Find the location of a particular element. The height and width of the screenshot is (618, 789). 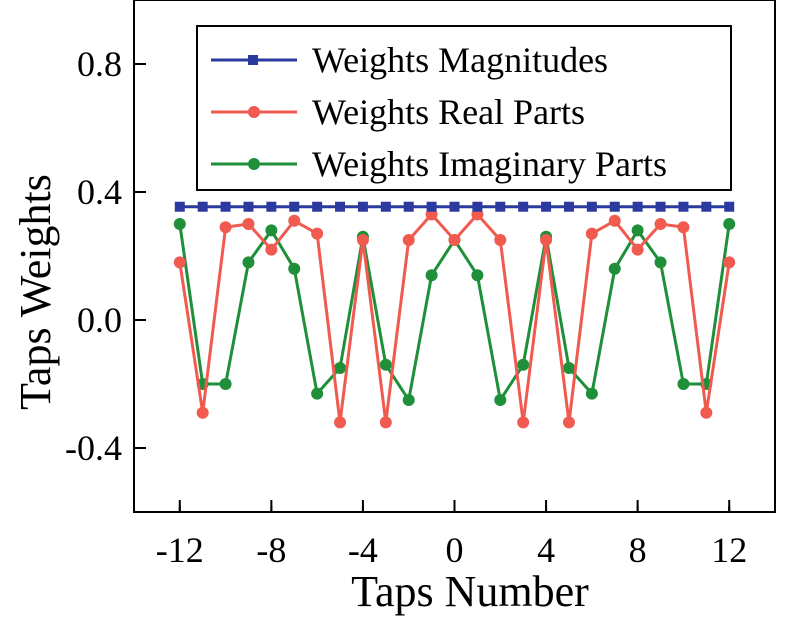

legend-entry: Weights Imaginary Parts is located at coordinates (439, 164).